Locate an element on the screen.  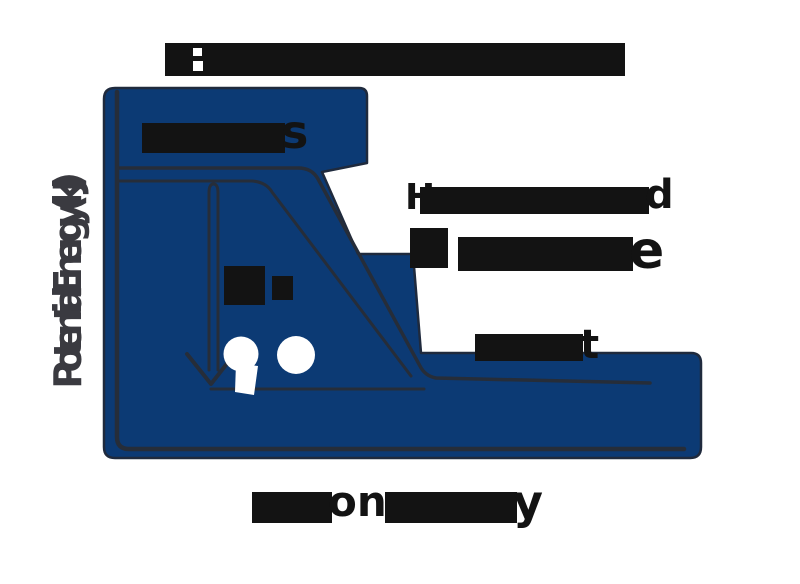
energy-curve-inner-line is located at coordinates (264, 278).